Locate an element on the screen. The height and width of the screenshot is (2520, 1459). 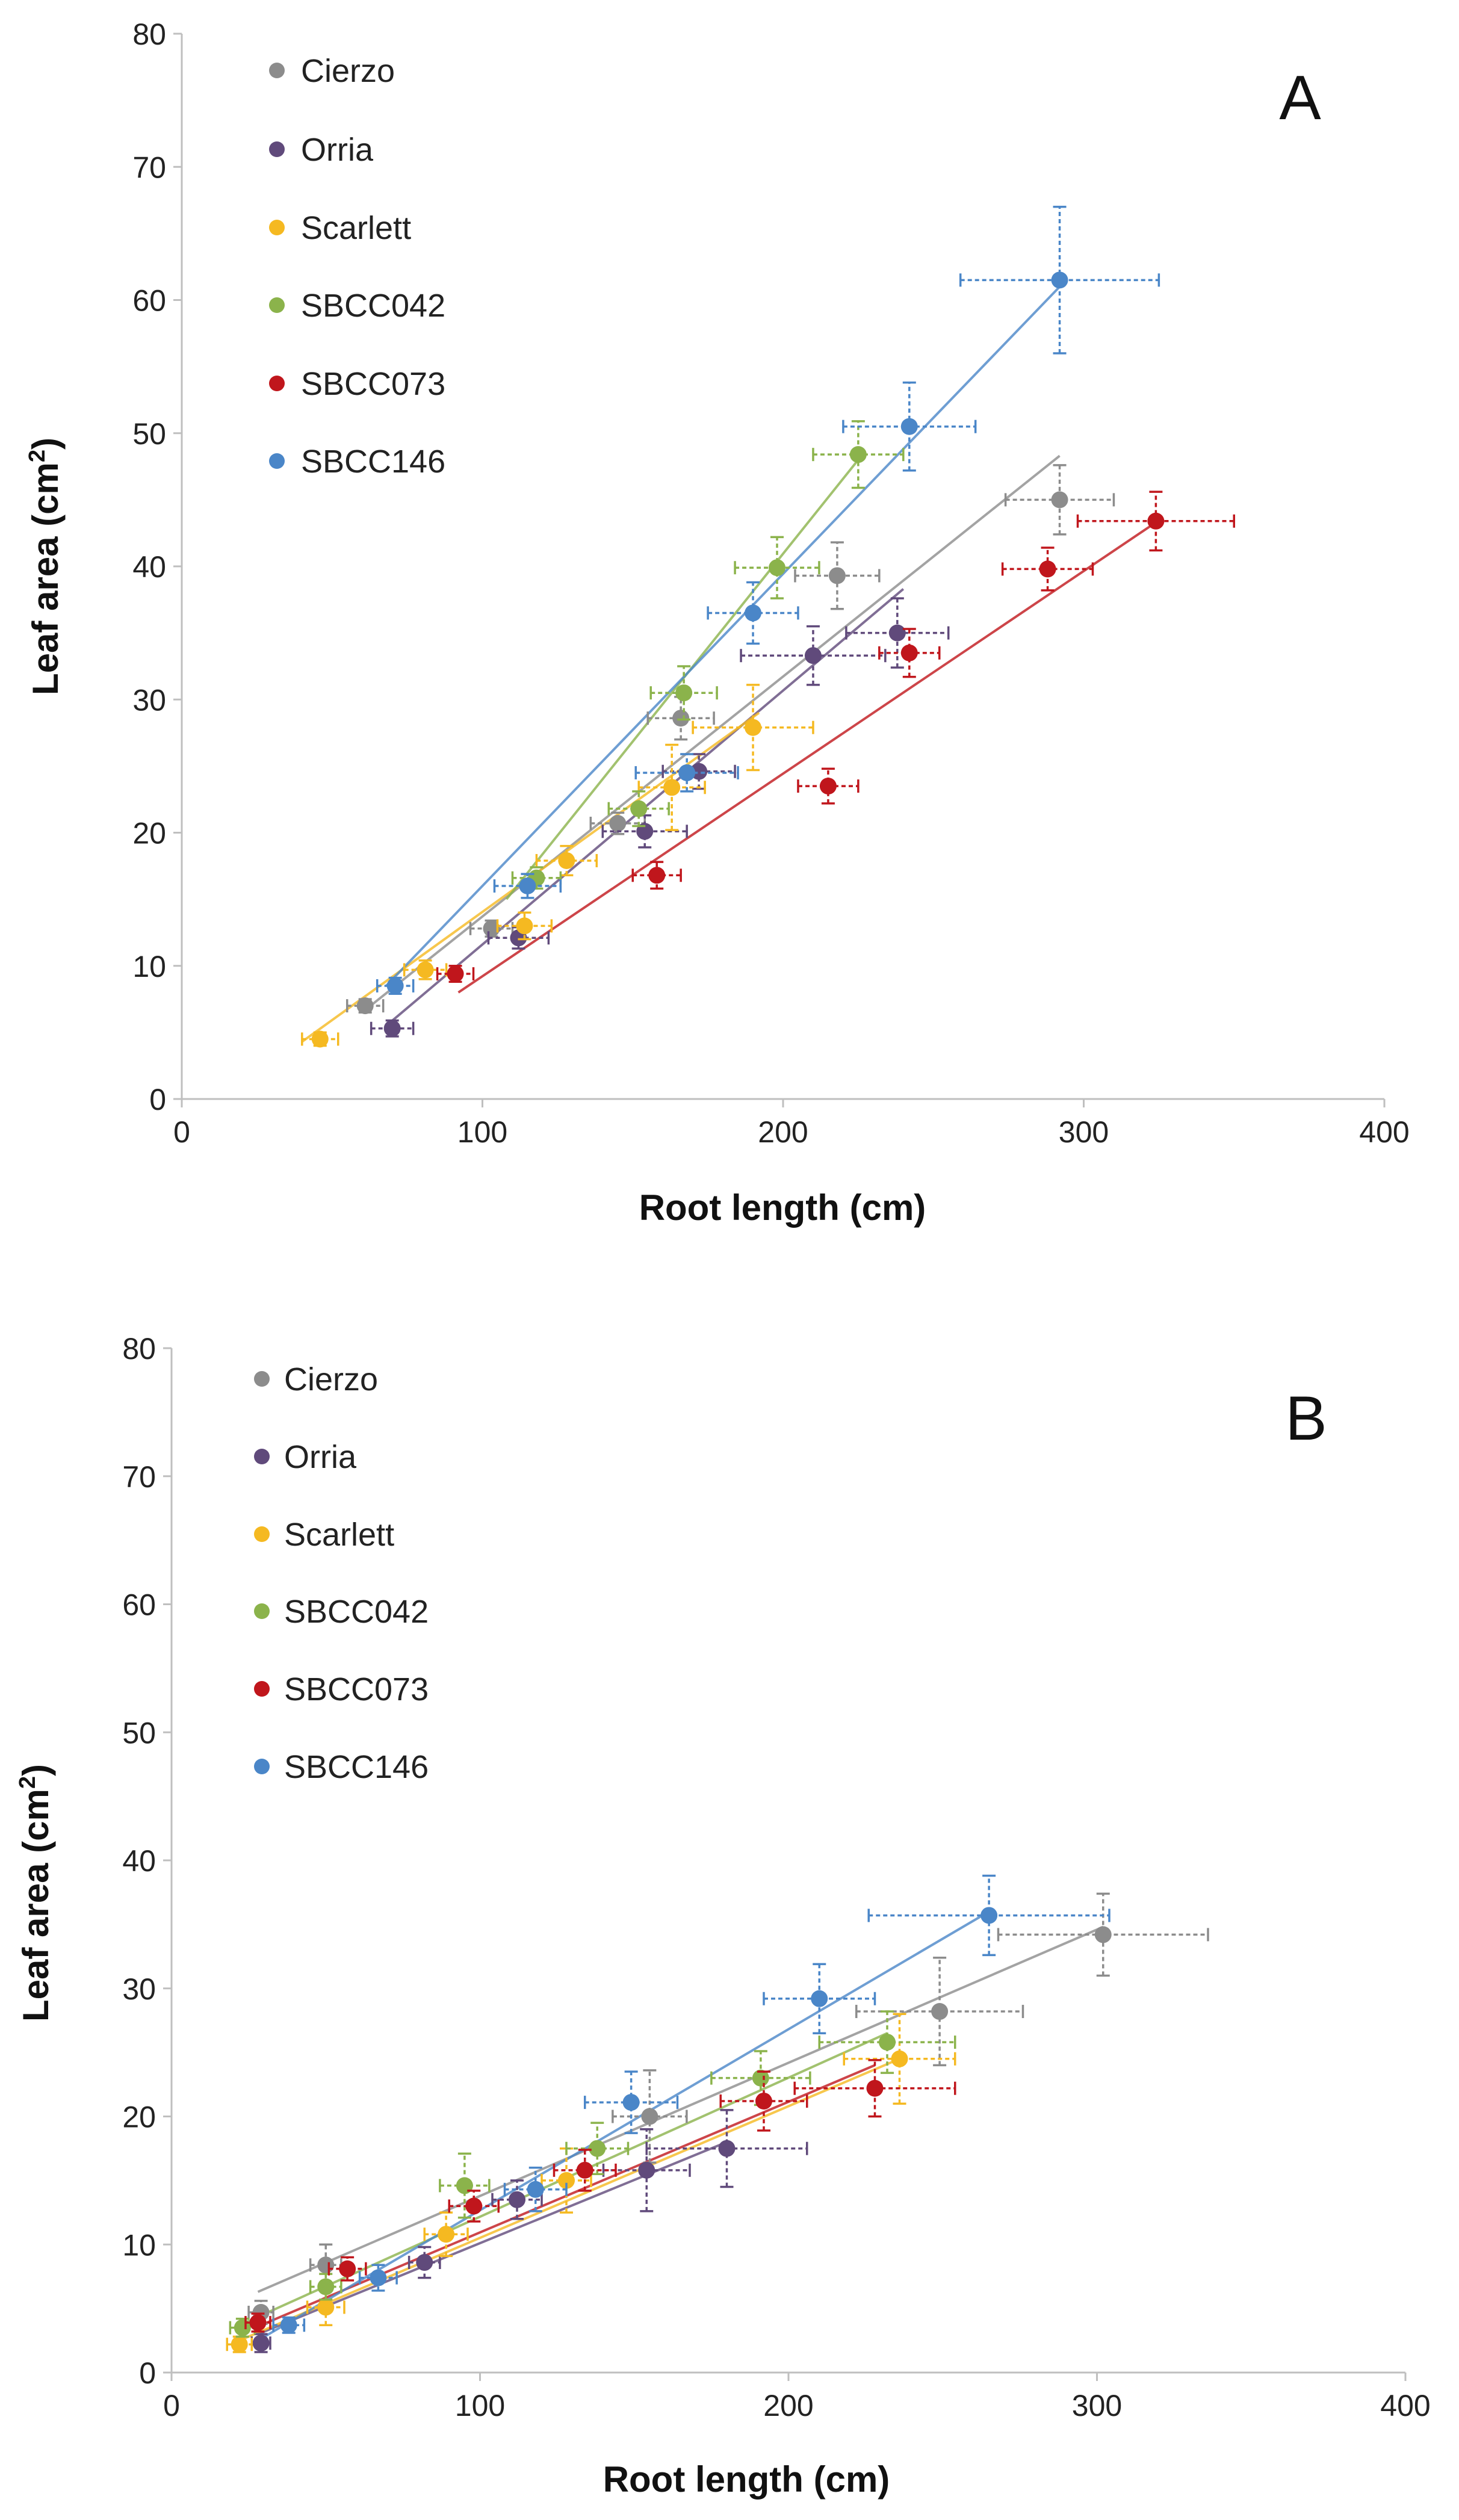
panel-a-y-axis-title: Leaf area (cm2) is located at coordinates (46, 566).